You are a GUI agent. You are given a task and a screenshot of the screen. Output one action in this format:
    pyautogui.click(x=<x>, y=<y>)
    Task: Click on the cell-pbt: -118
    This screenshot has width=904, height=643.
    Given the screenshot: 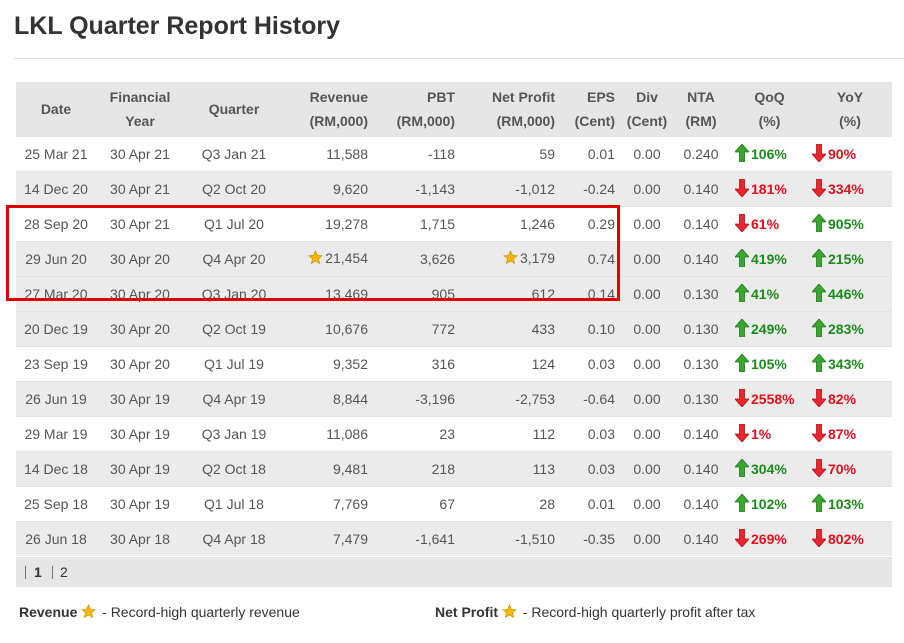 What is the action you would take?
    pyautogui.click(x=419, y=154)
    